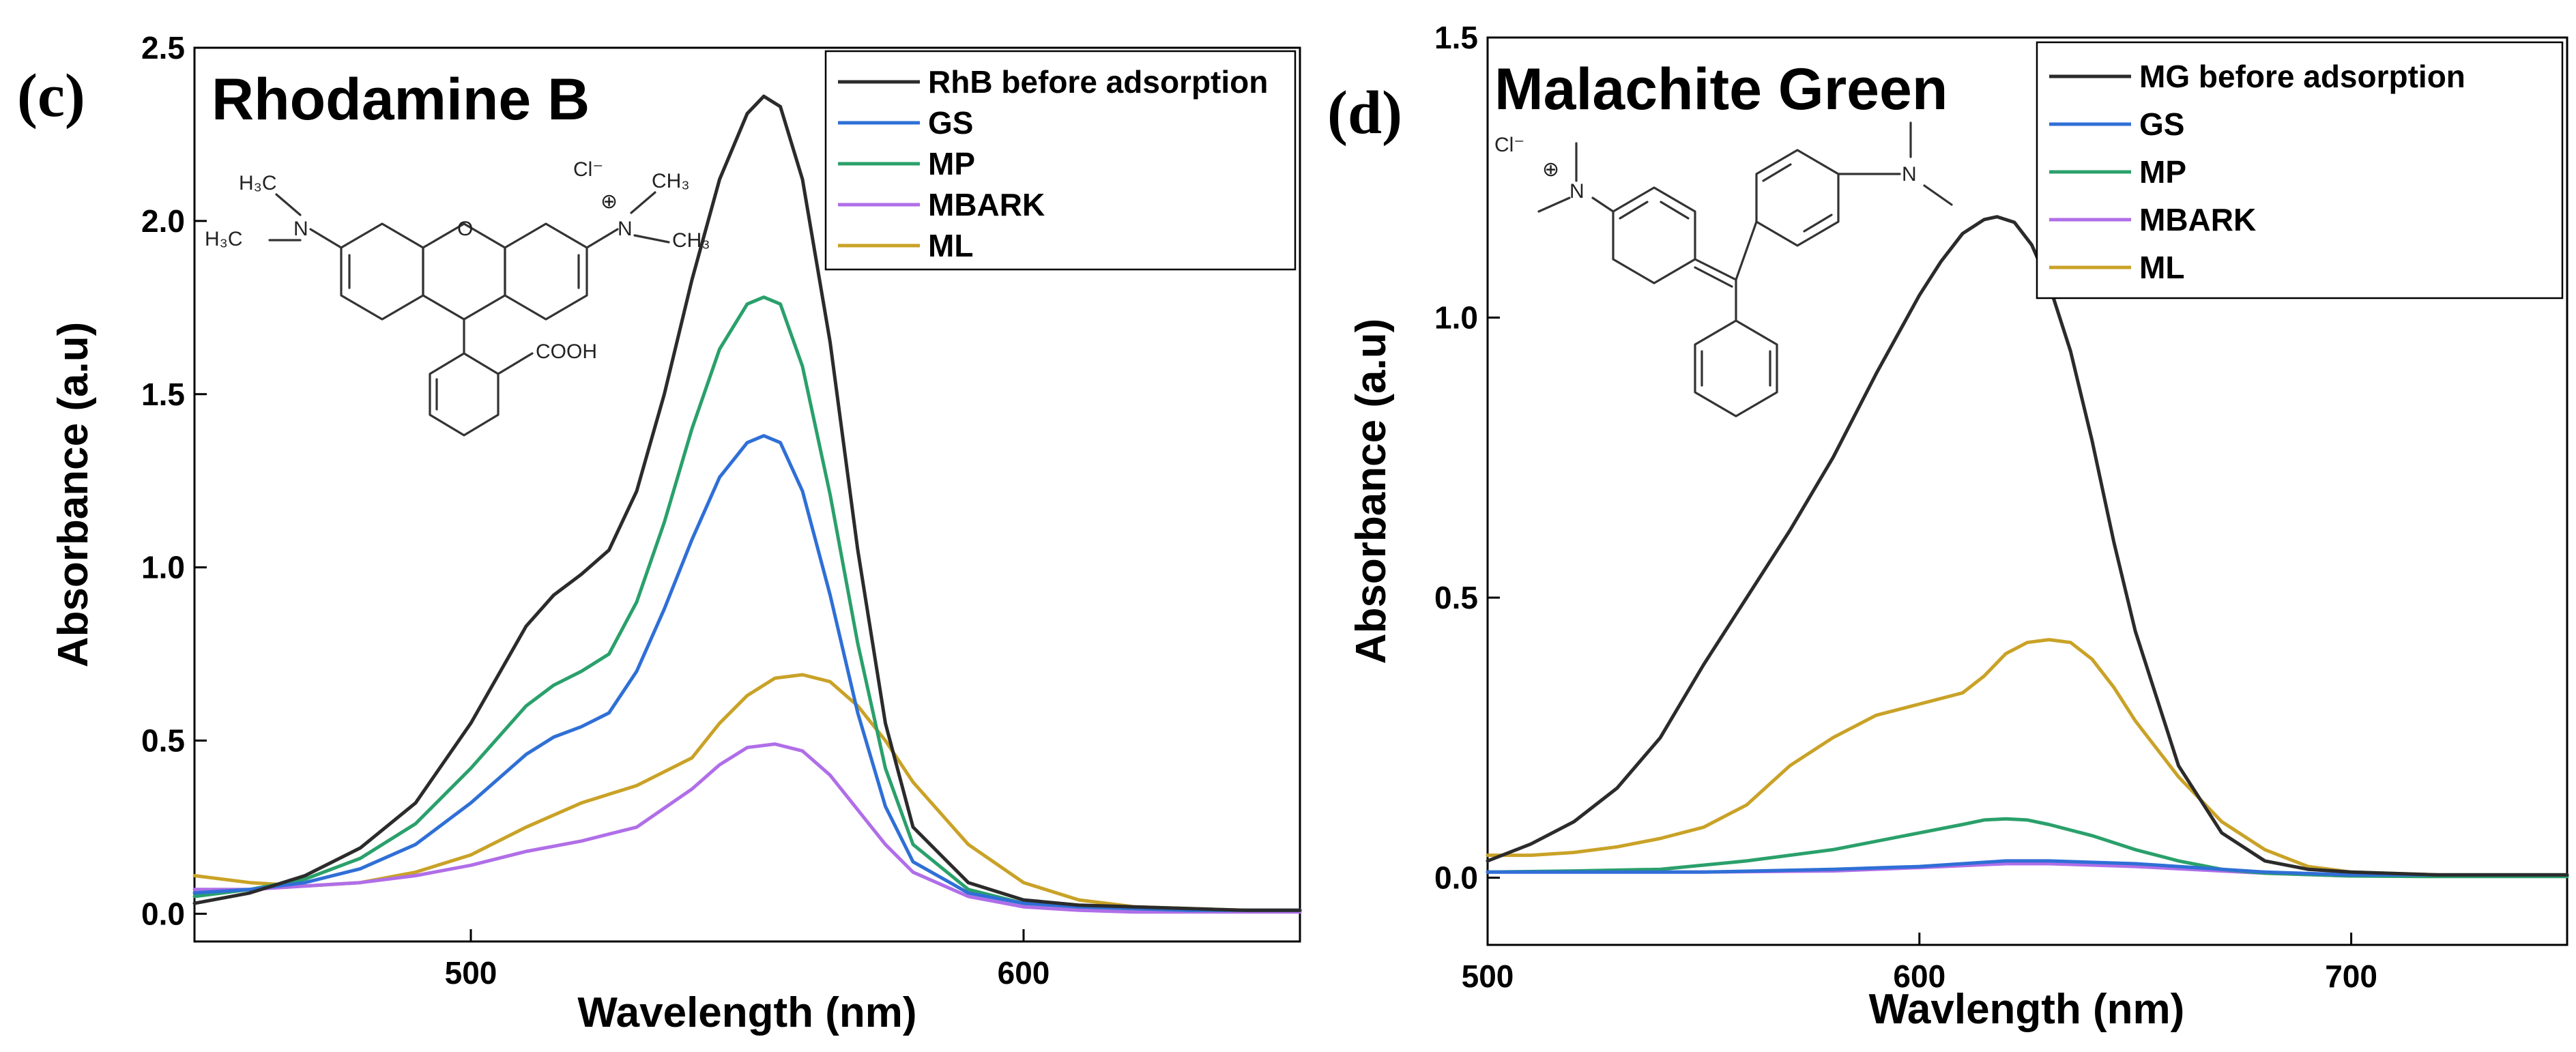  I want to click on panel-c-series-ml, so click(747, 792).